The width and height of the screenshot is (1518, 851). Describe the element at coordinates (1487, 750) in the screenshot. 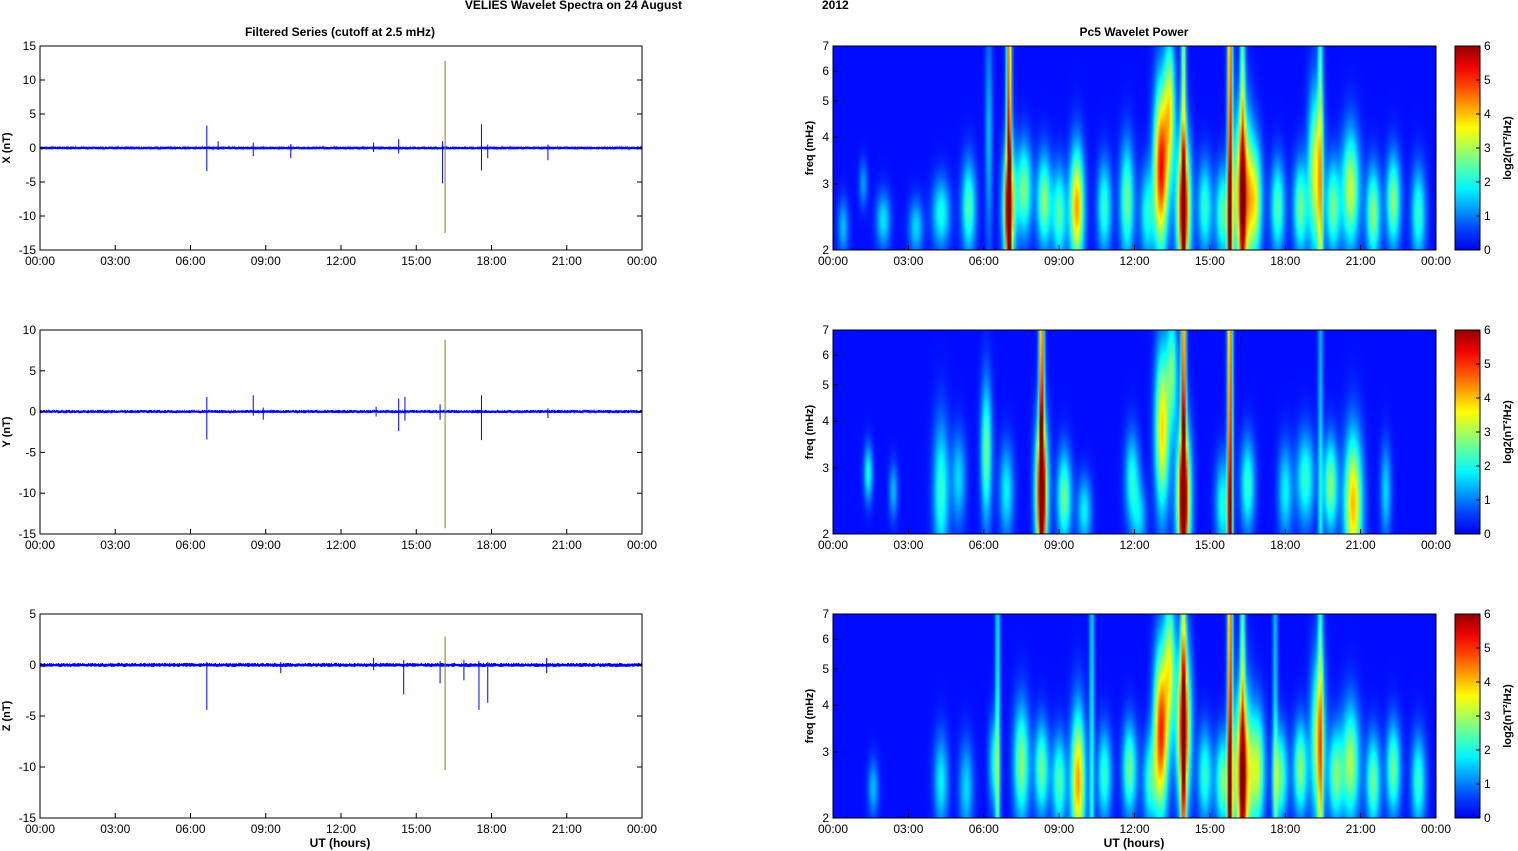

I see `sp-z-colorbar-tick-label: 2` at that location.